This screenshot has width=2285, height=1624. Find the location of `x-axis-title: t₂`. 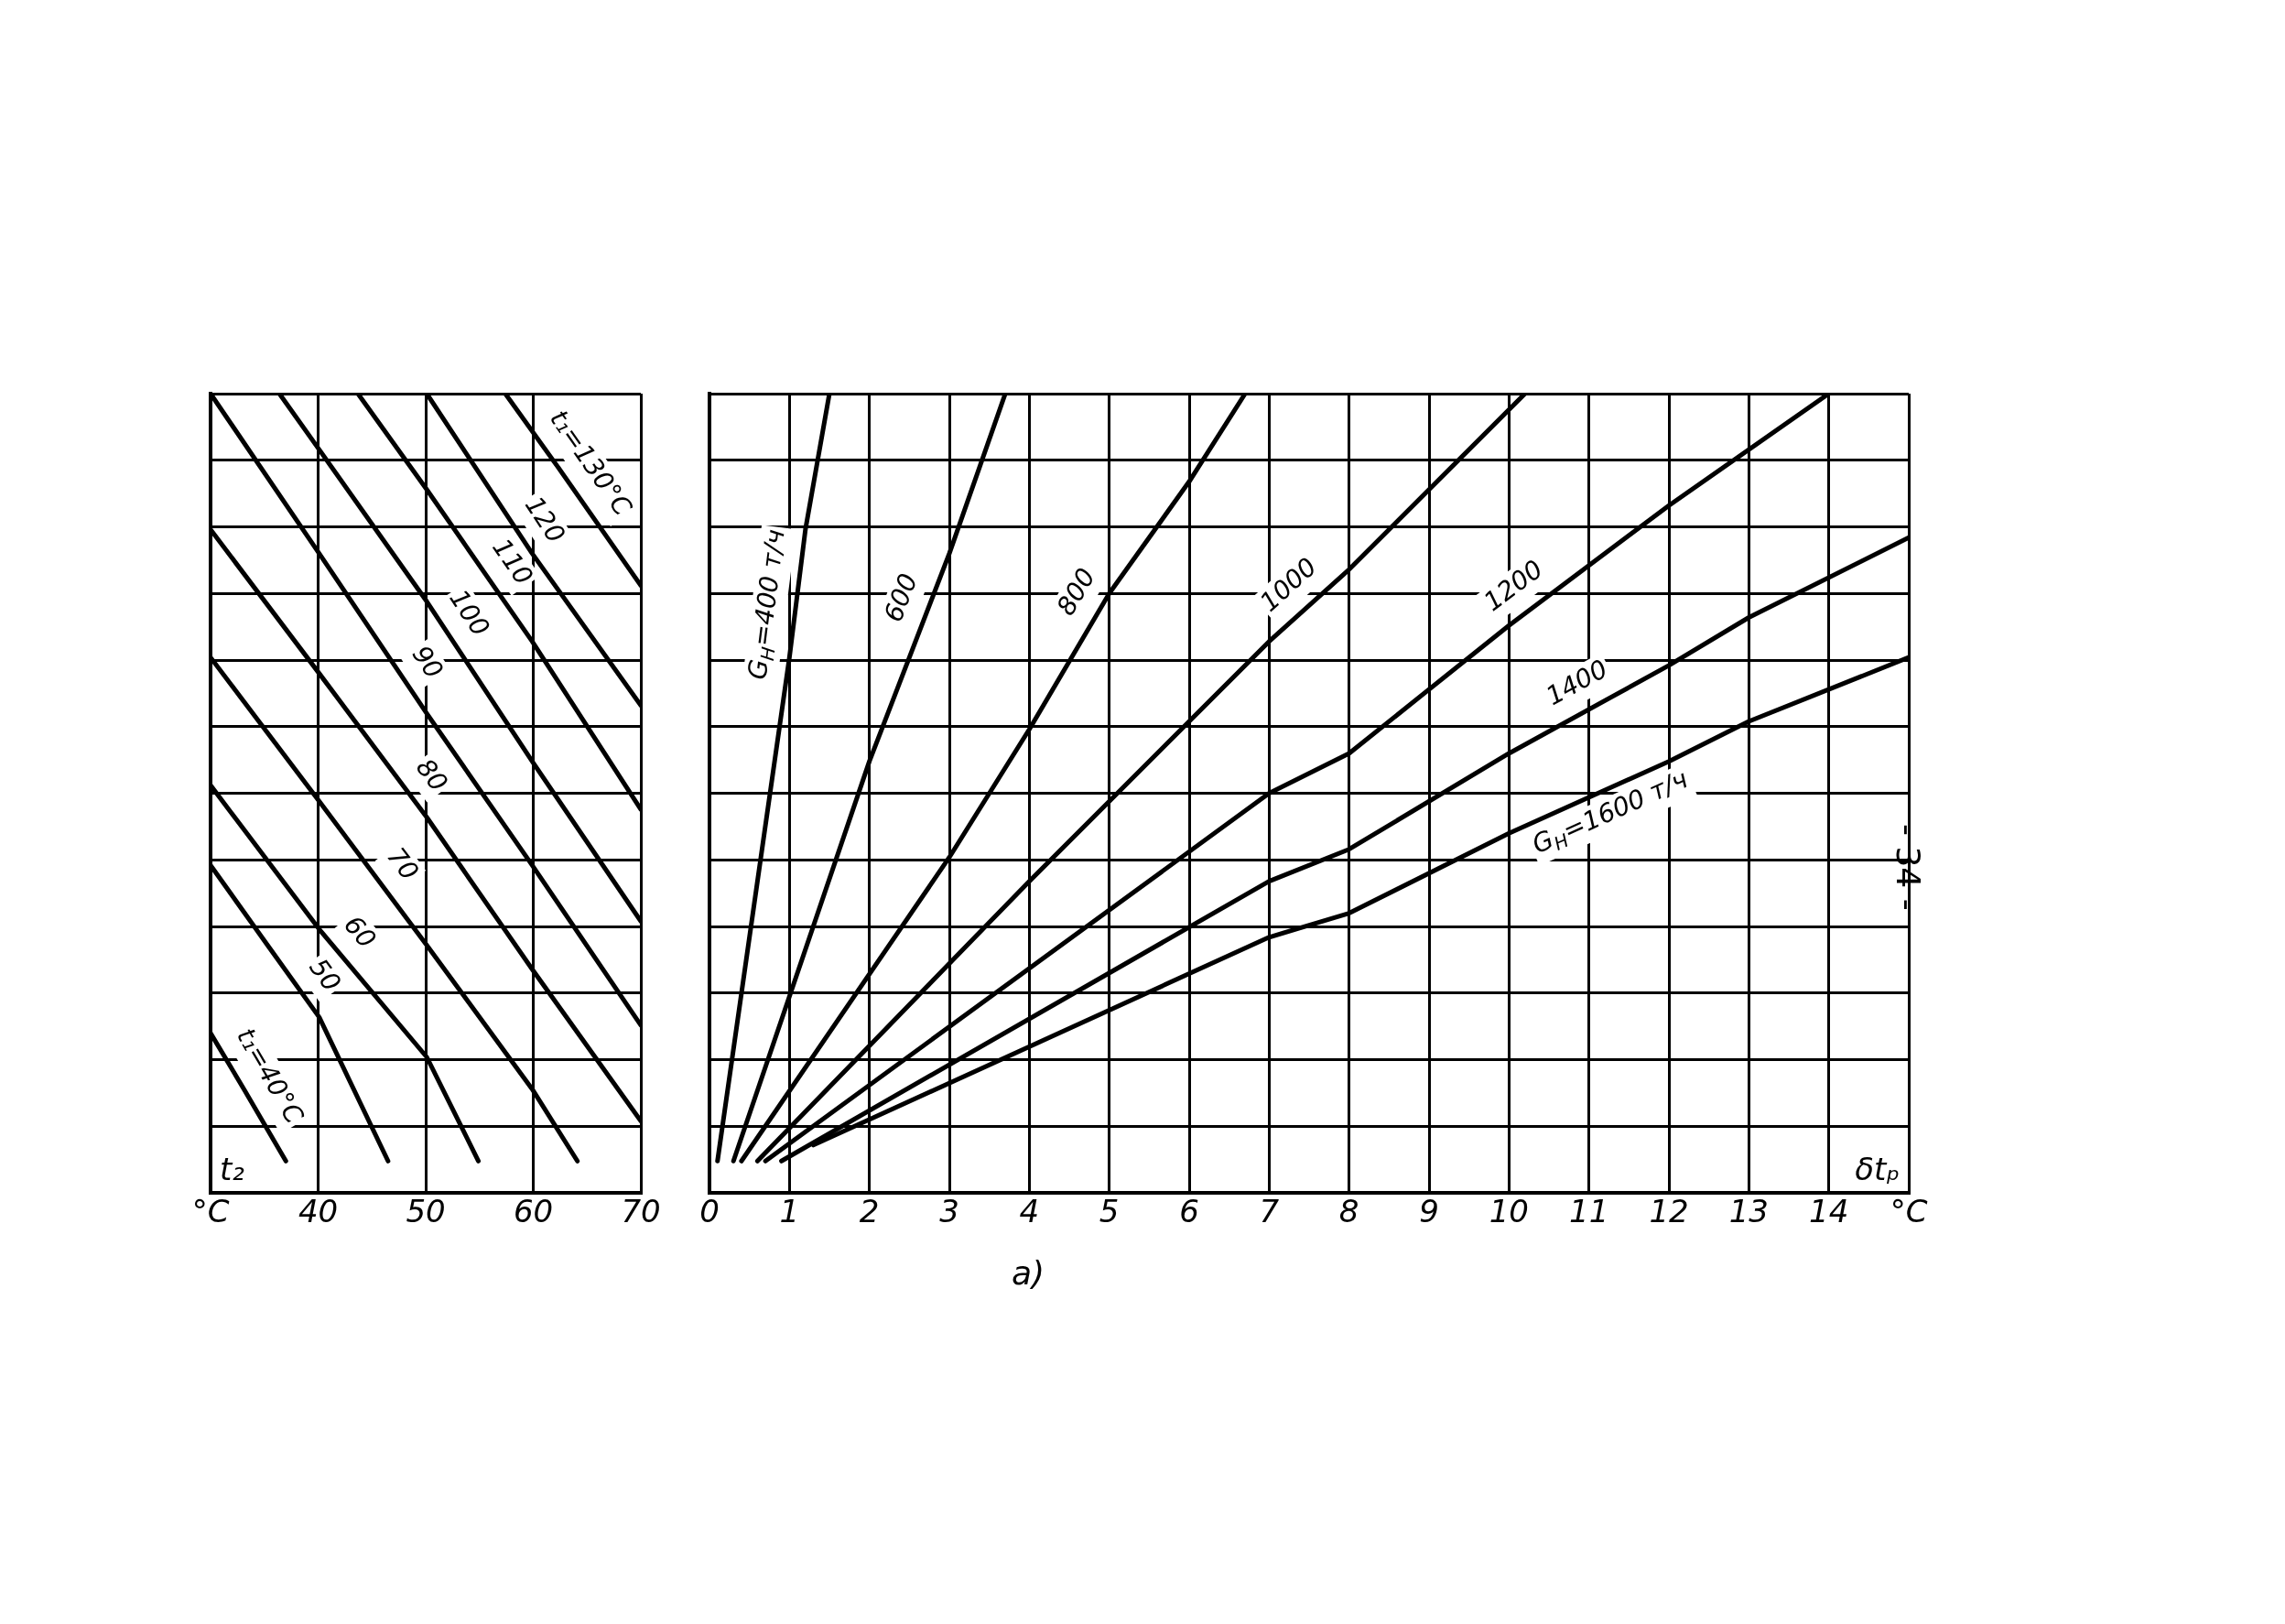

x-axis-title: t₂ is located at coordinates (232, 1169).